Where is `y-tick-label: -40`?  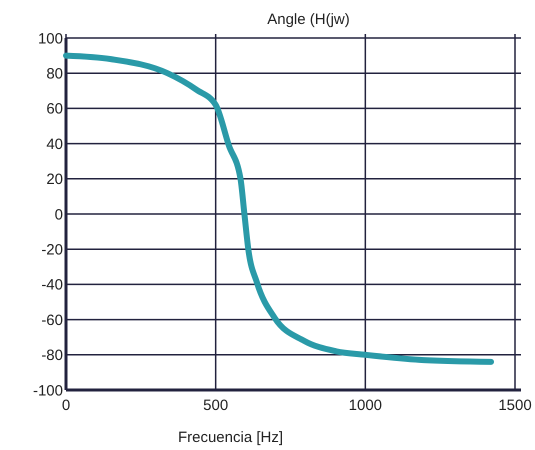
y-tick-label: -40 is located at coordinates (52, 285).